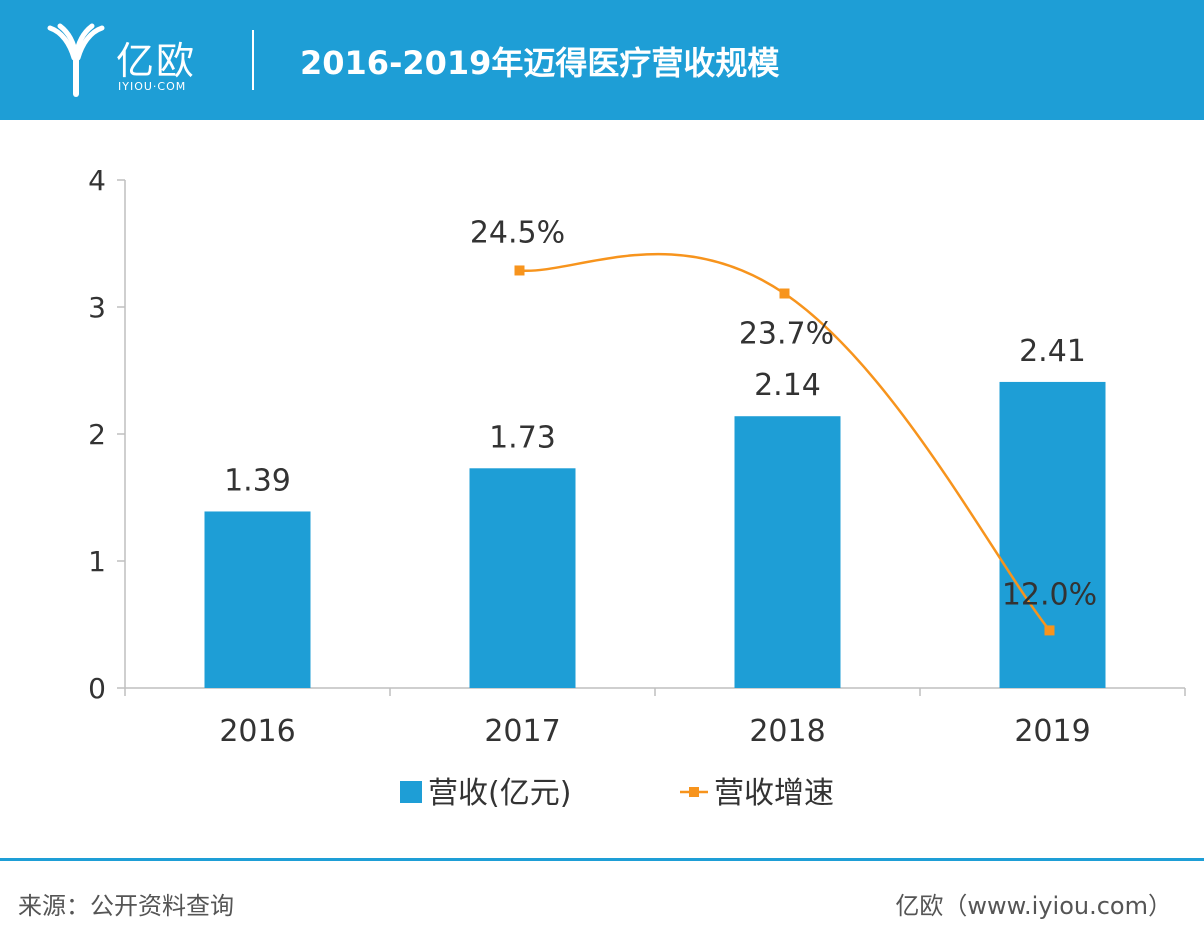 The height and width of the screenshot is (940, 1204). I want to click on footer-divider, so click(602, 859).